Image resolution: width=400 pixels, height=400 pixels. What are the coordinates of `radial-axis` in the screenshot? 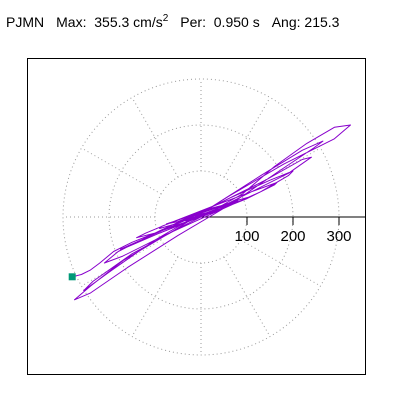 It's located at (283, 220).